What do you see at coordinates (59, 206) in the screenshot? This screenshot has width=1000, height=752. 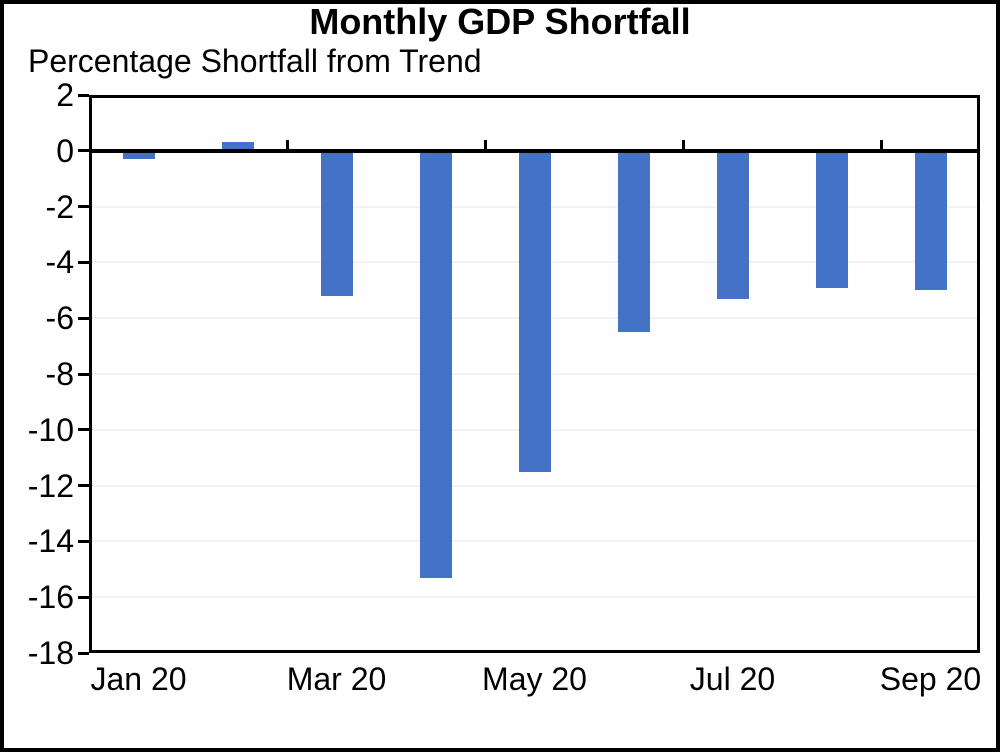 I see `y-tick-label--2: -2` at bounding box center [59, 206].